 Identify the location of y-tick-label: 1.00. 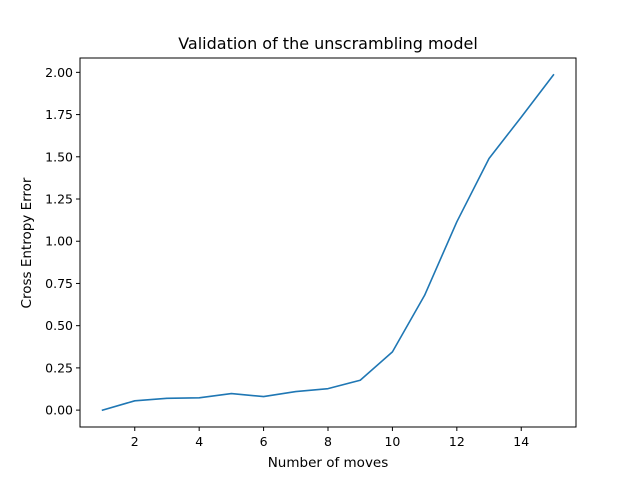
(59, 241).